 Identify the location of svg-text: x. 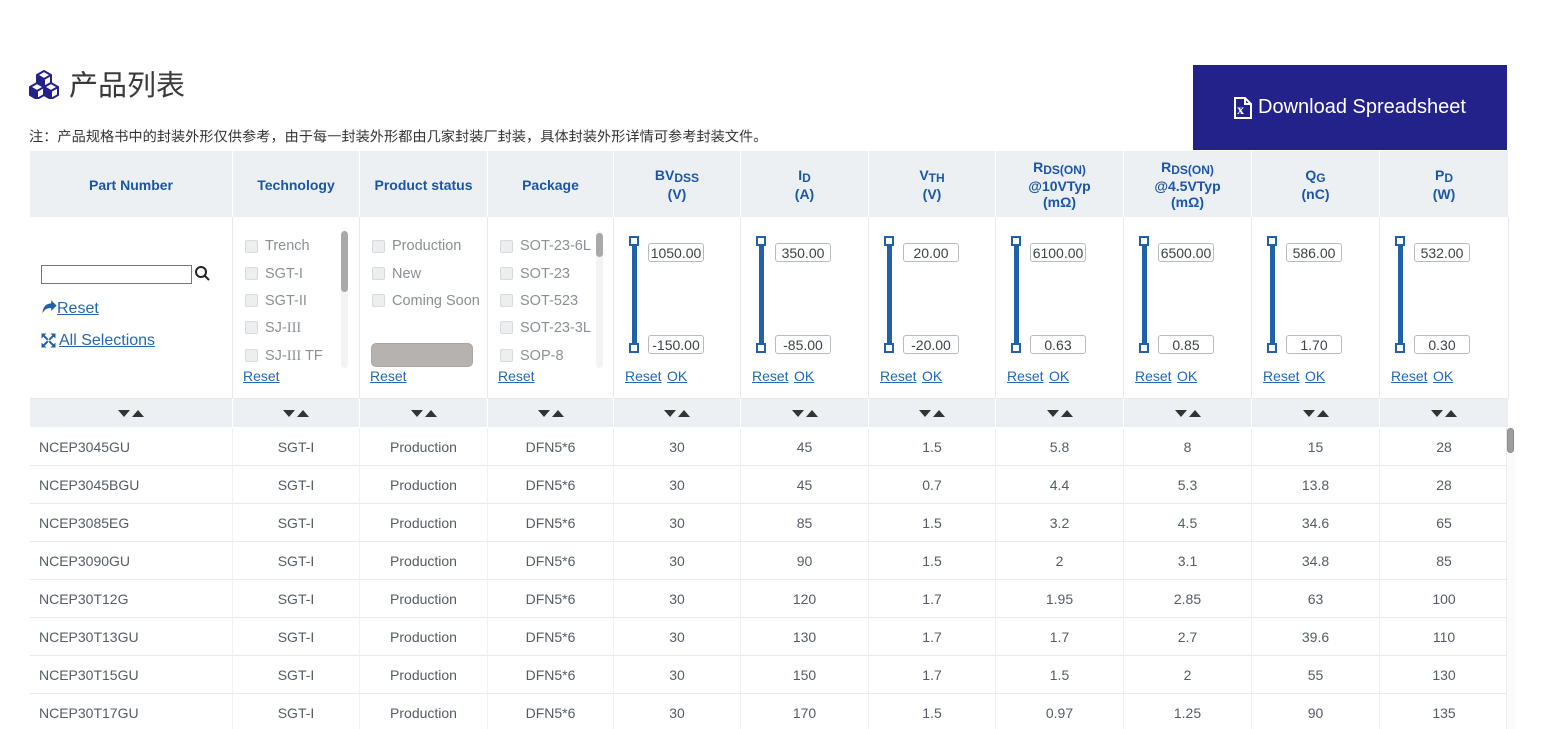
(1240, 110).